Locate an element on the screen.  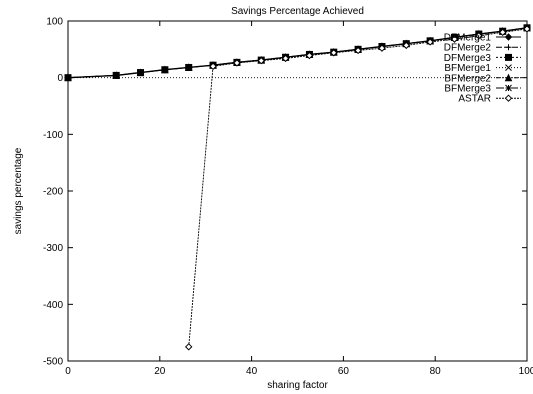
legend-marker-astar is located at coordinates (508, 98).